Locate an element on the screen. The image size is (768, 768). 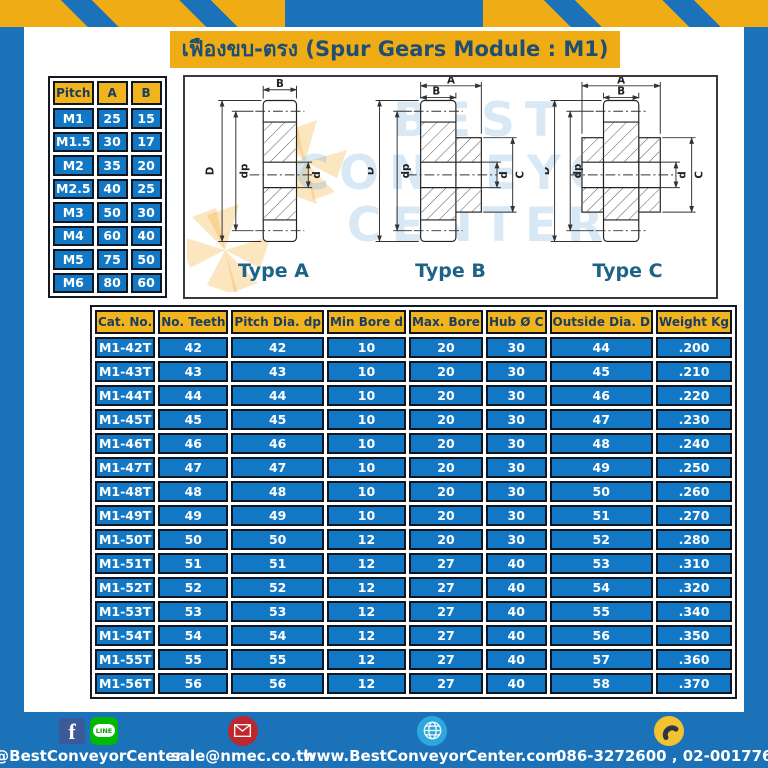
cell: 10 is located at coordinates (366, 443).